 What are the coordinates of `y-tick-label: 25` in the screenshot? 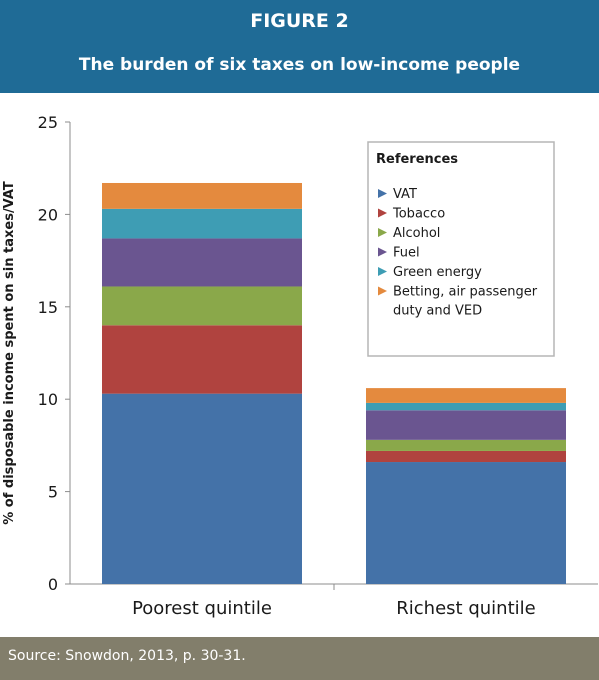 It's located at (48, 122).